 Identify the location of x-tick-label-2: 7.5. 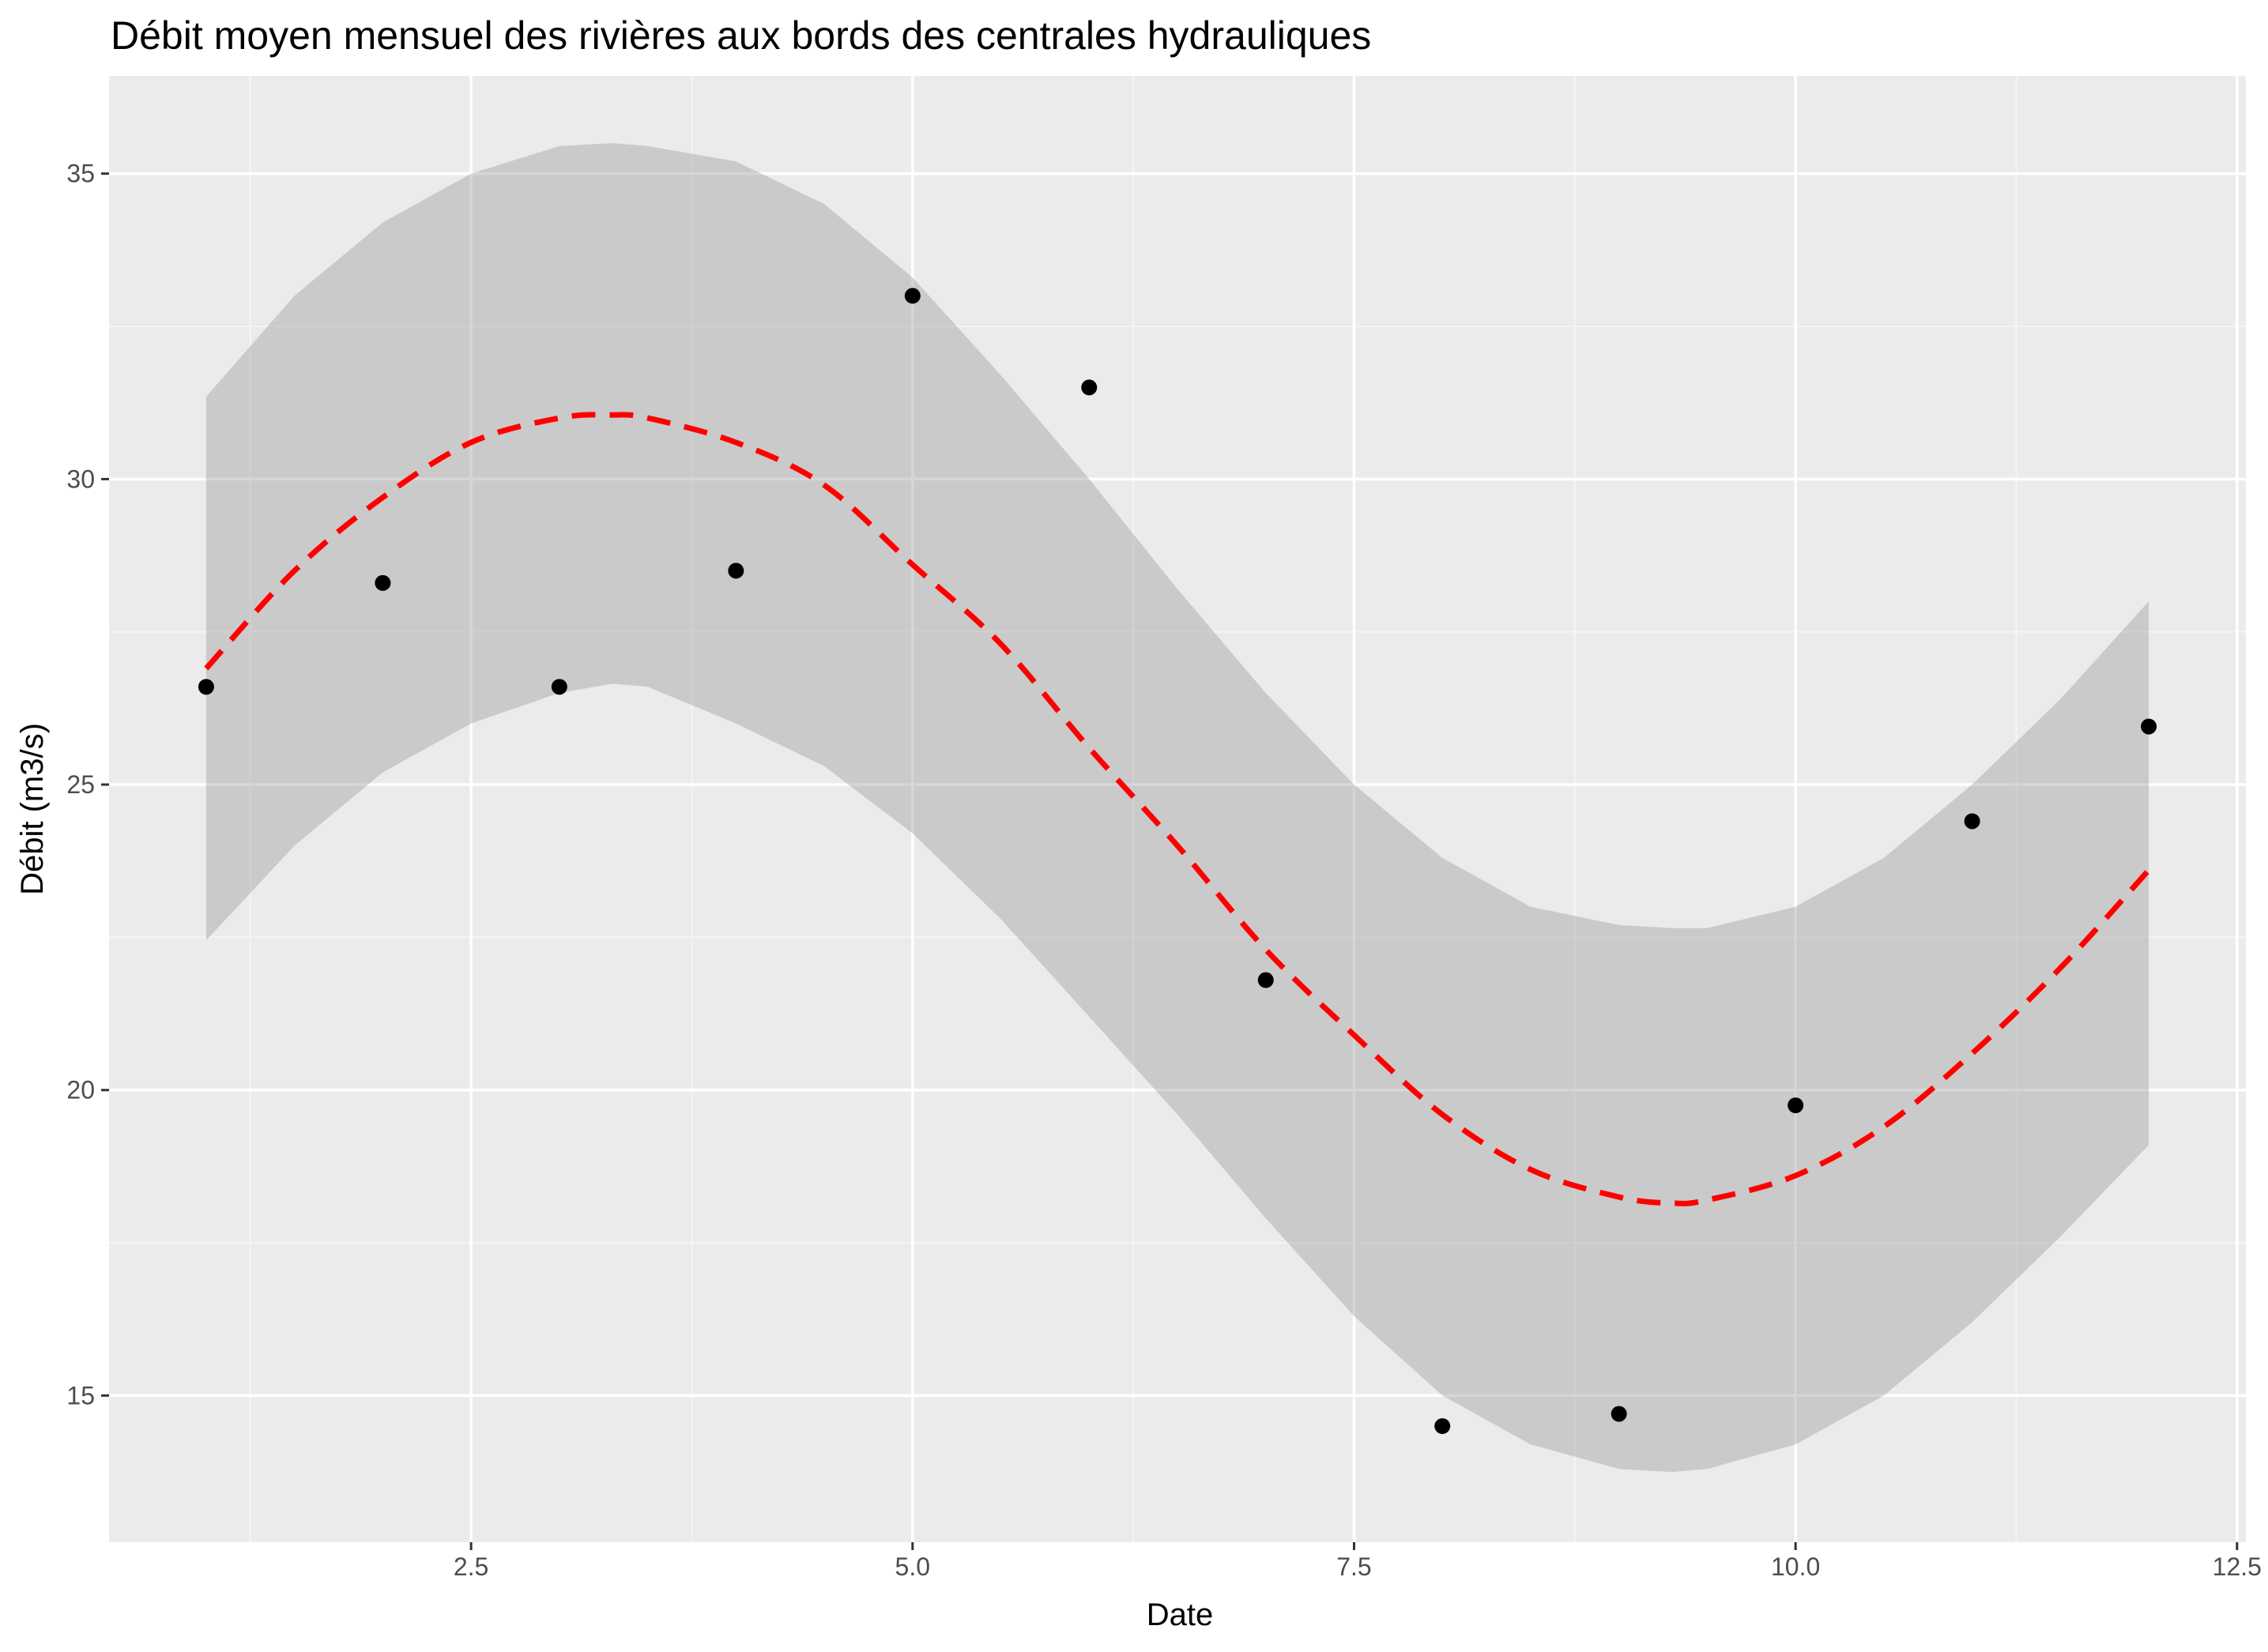
(1354, 1566).